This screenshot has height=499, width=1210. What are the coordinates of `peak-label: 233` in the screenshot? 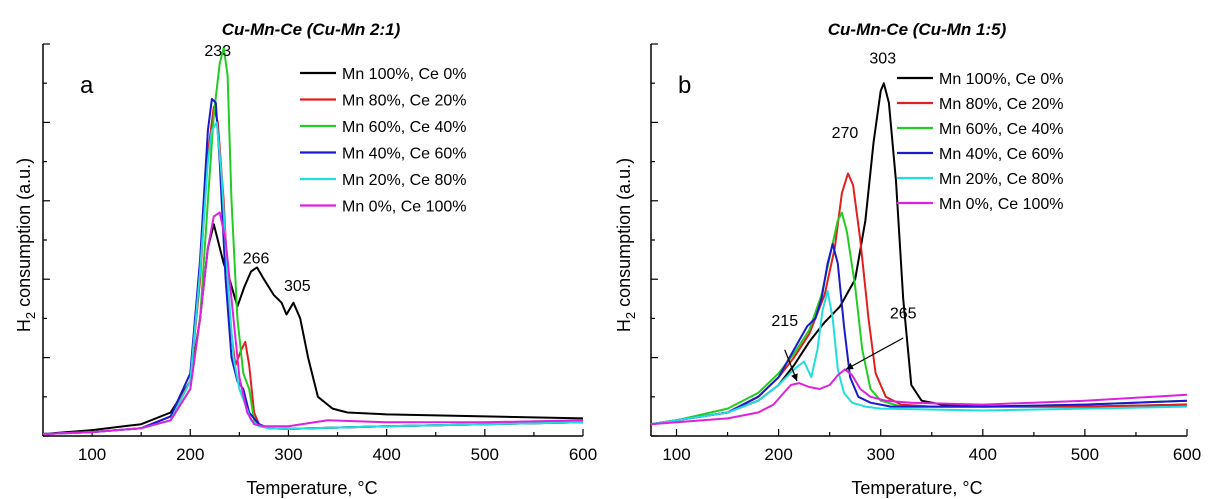 It's located at (217, 51).